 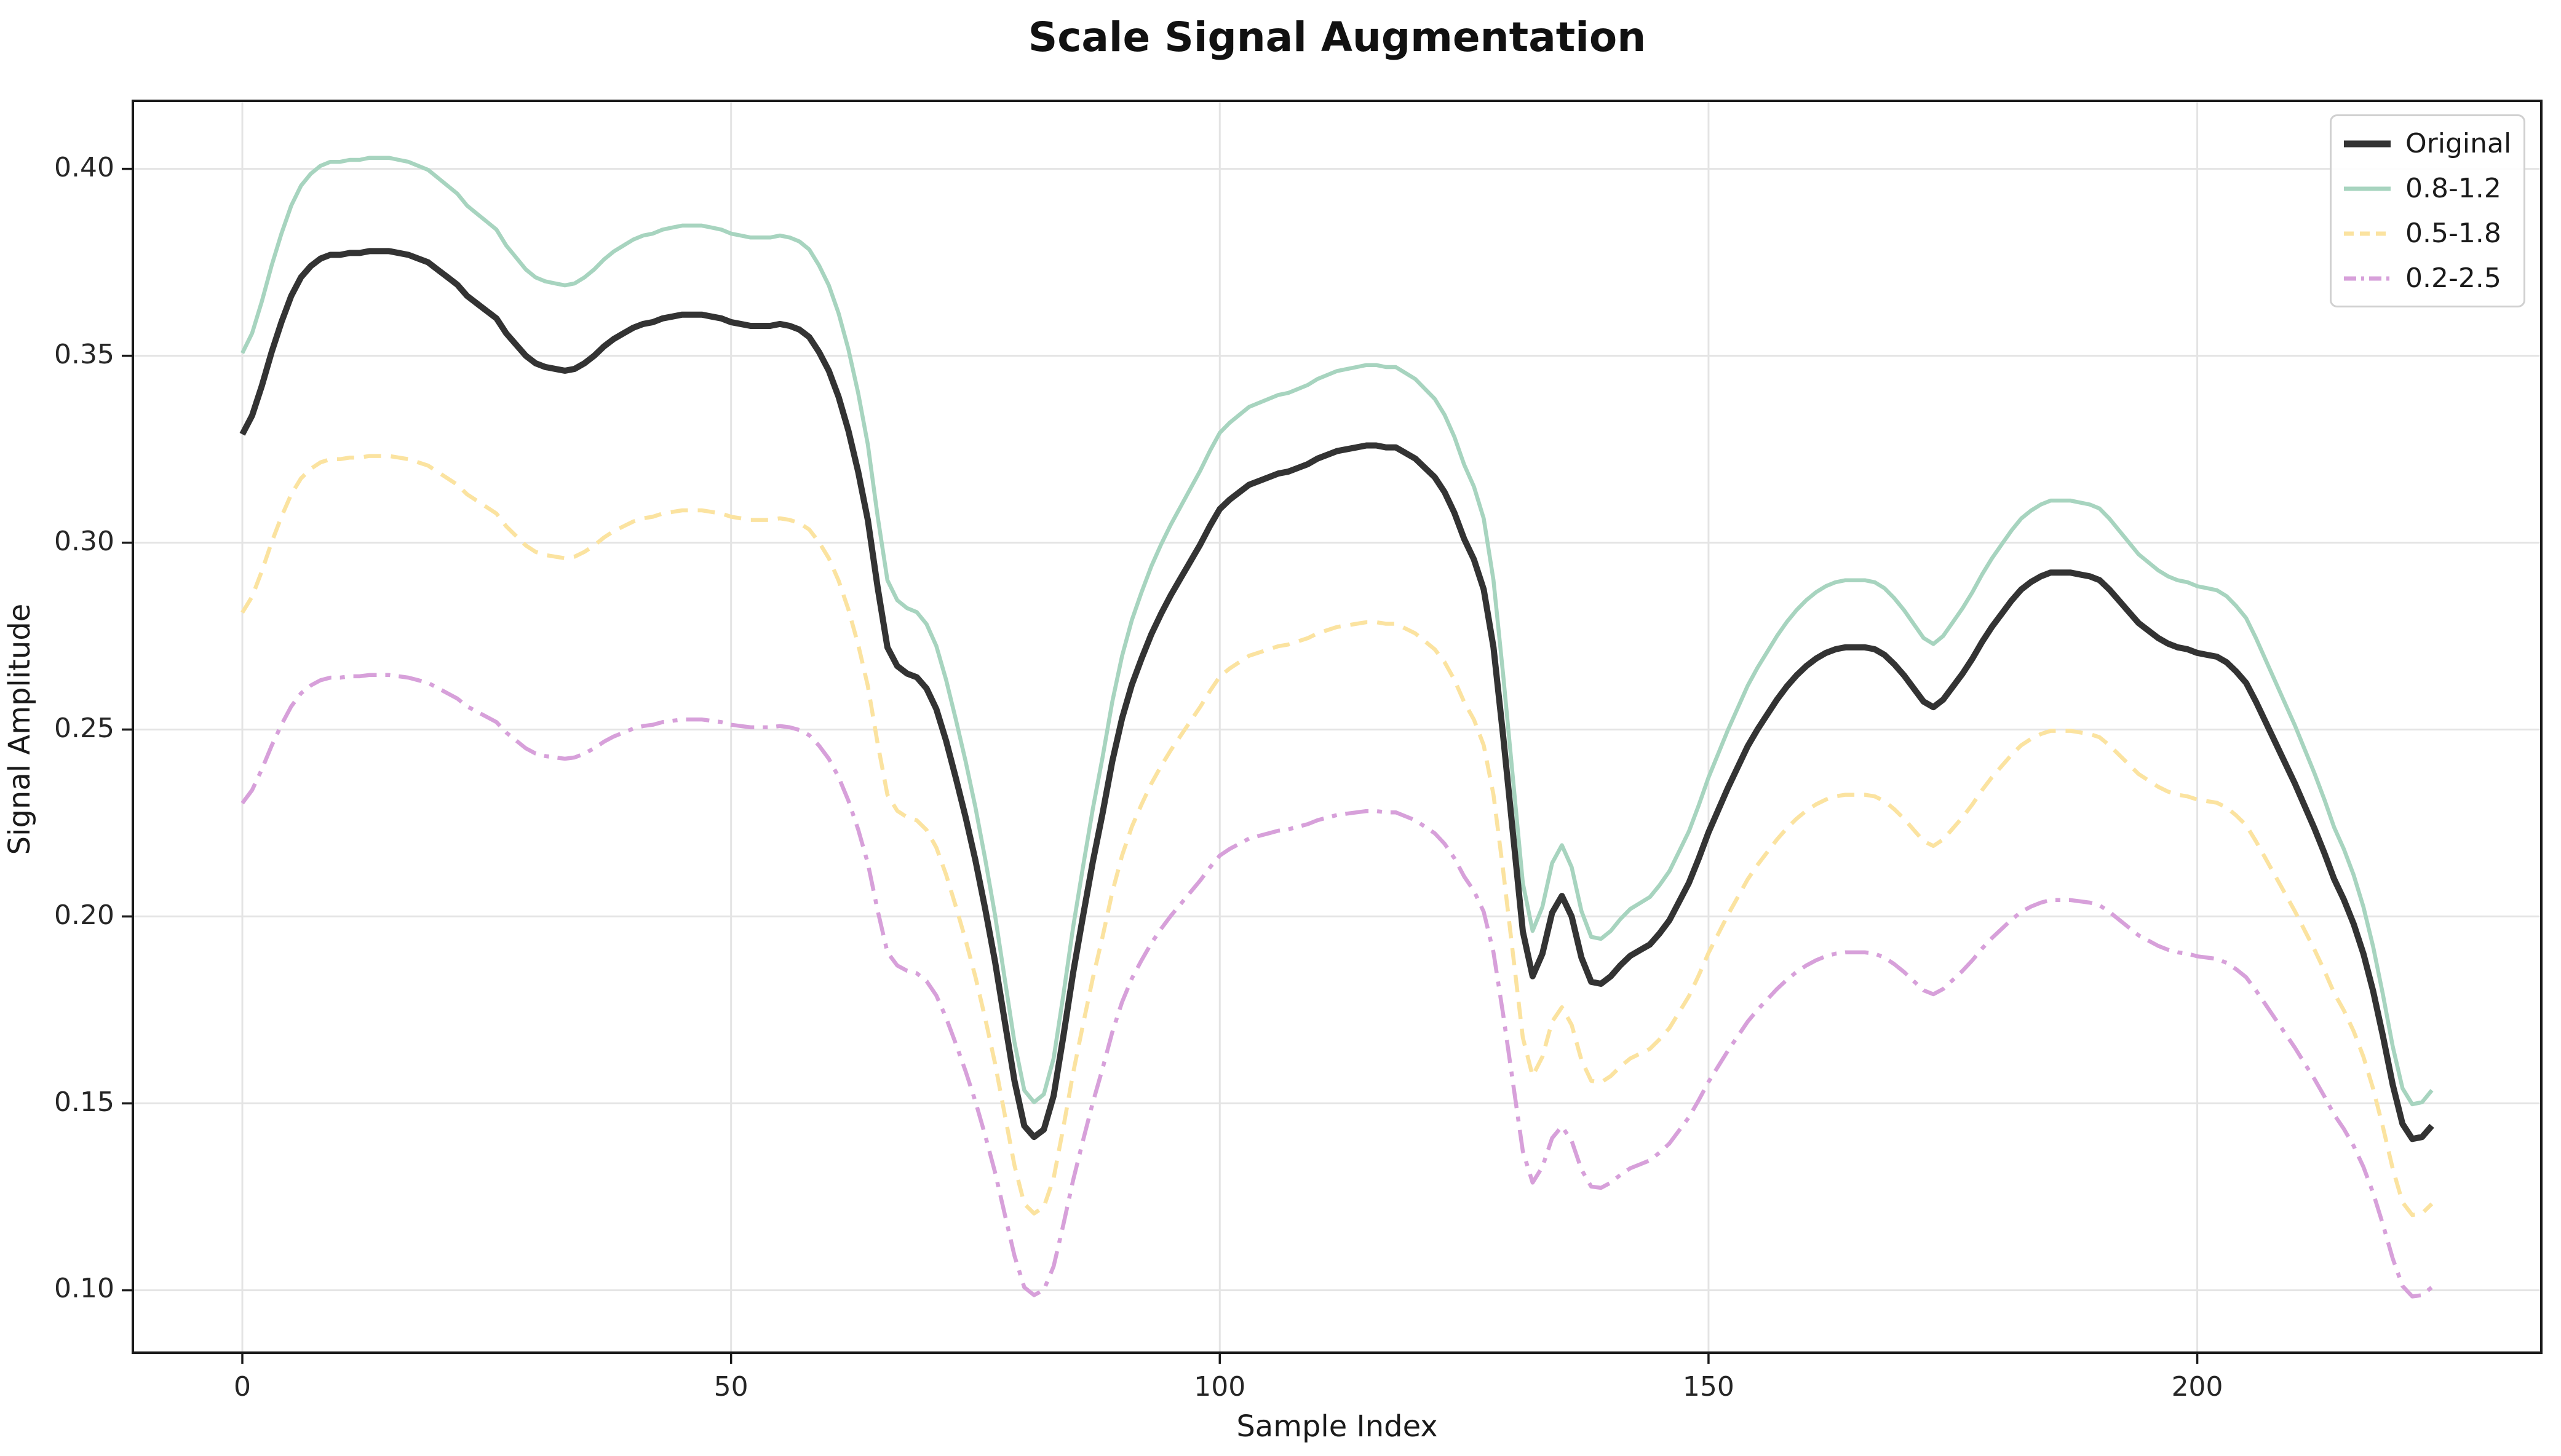 What do you see at coordinates (2453, 188) in the screenshot?
I see `legend-label: 0.8-1.2` at bounding box center [2453, 188].